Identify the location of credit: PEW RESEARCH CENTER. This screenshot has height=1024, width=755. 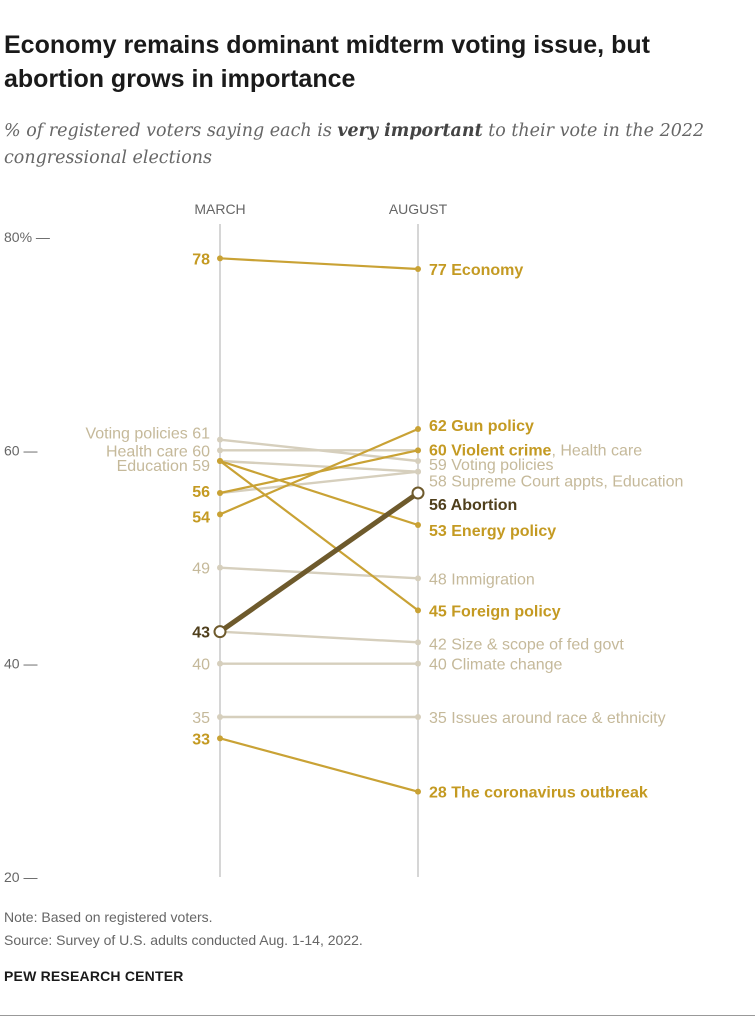
(94, 976).